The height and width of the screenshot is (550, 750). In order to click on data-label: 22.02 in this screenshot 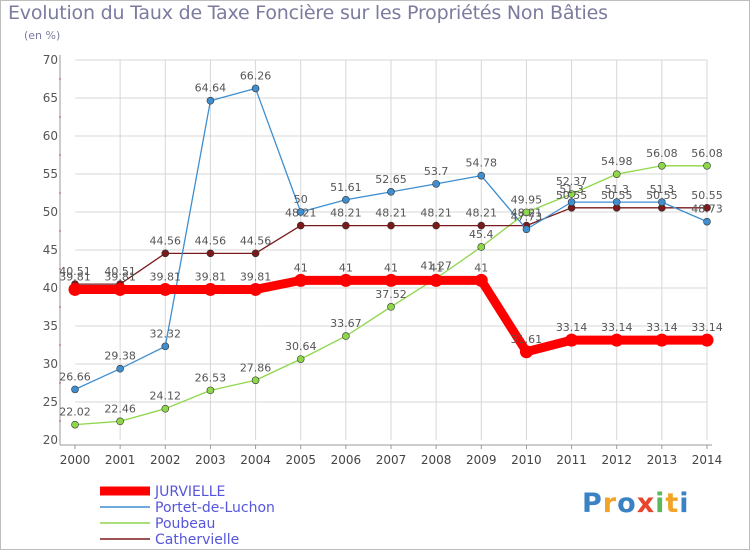, I will do `click(75, 412)`.